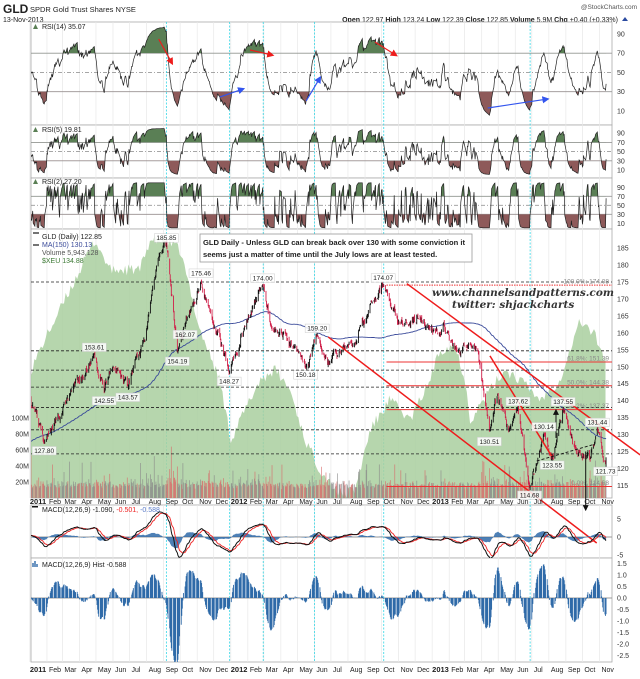 Image resolution: width=640 pixels, height=679 pixels. I want to click on rsi14-axis-label: 10, so click(621, 111).